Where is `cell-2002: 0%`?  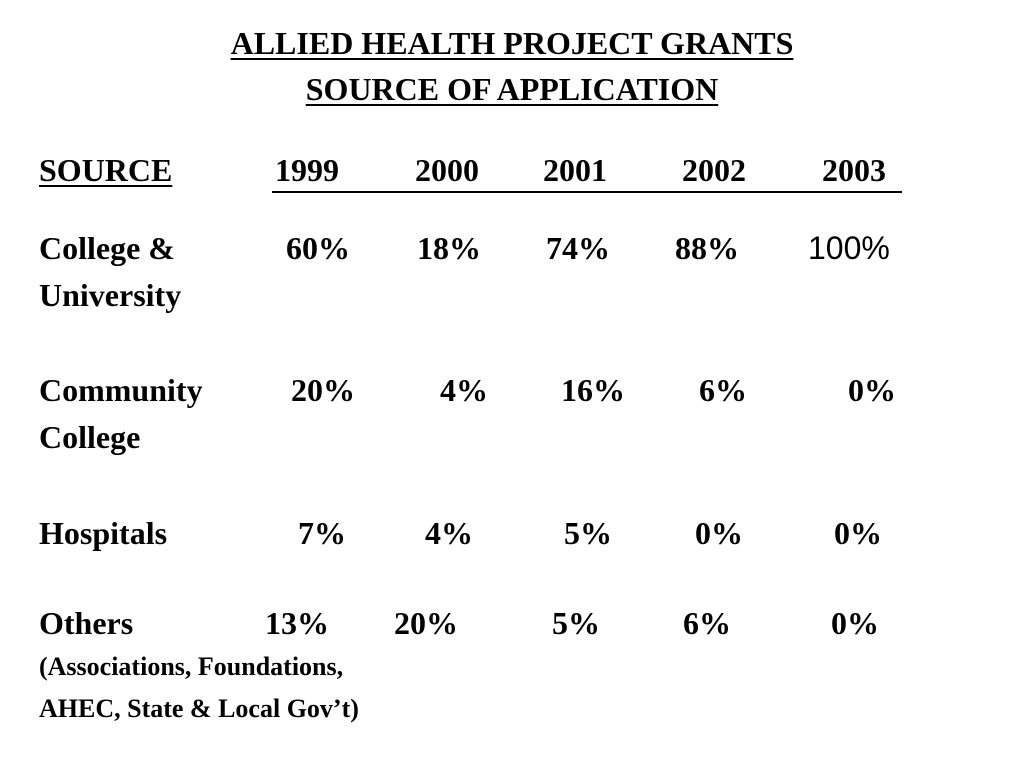 cell-2002: 0% is located at coordinates (719, 533).